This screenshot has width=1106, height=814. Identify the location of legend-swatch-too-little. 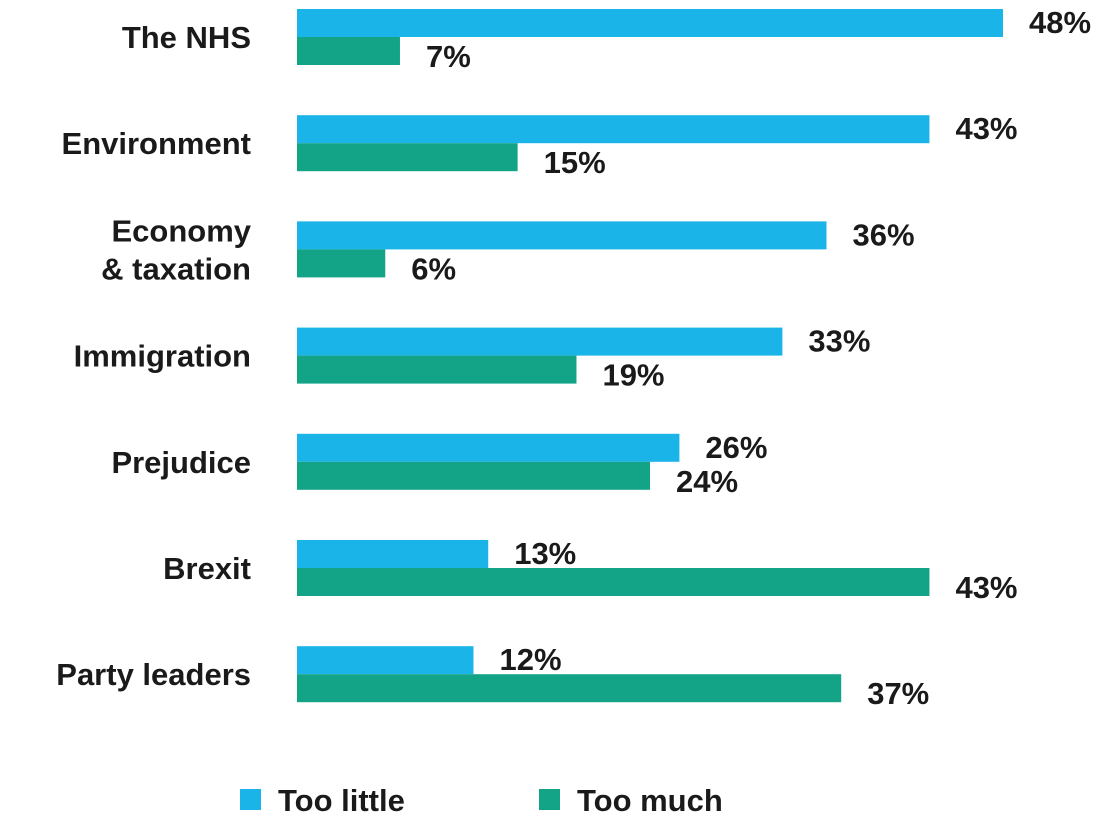
(250, 799).